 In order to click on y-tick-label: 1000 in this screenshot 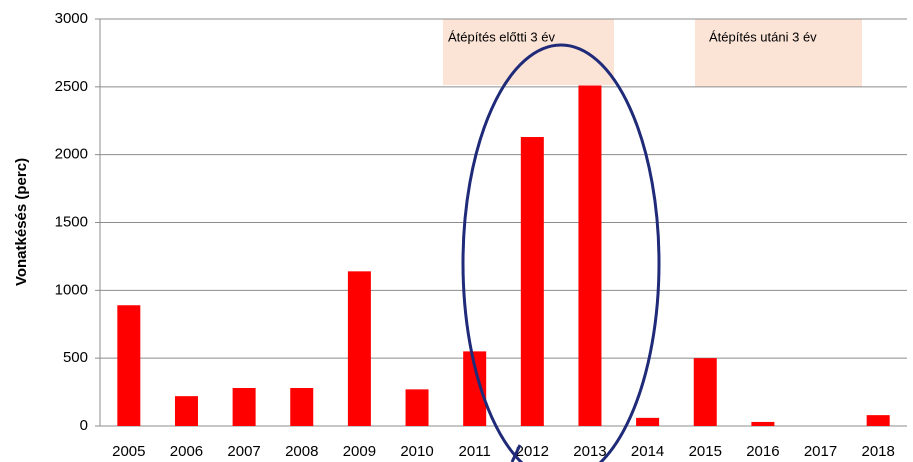, I will do `click(71, 289)`.